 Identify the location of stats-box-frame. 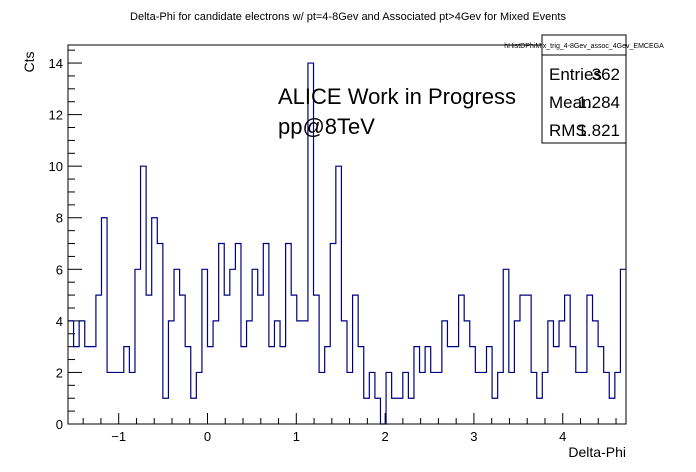
(584, 89).